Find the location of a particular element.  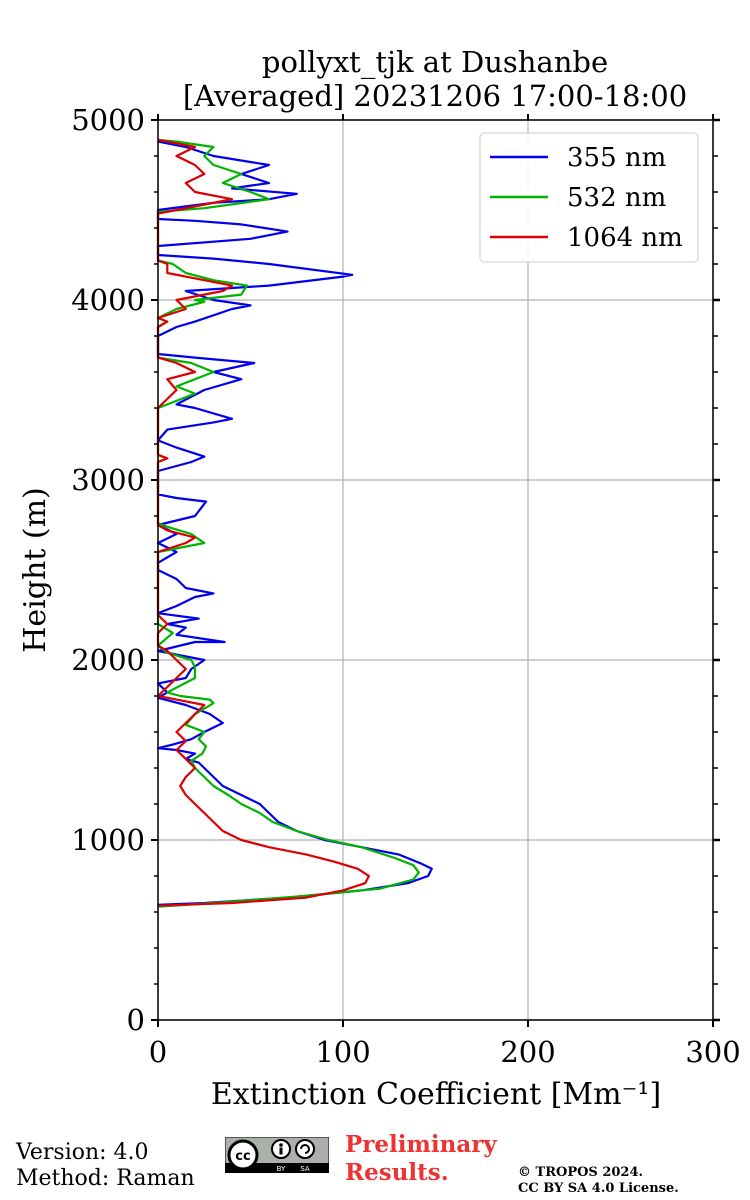

y-axis-label: Height (m) is located at coordinates (35, 569).